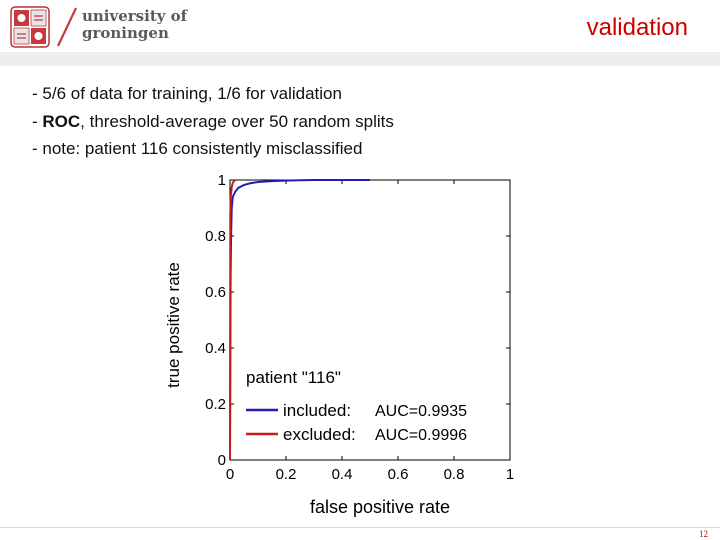 Image resolution: width=720 pixels, height=540 pixels. What do you see at coordinates (342, 474) in the screenshot?
I see `x-tick-label: 0.4` at bounding box center [342, 474].